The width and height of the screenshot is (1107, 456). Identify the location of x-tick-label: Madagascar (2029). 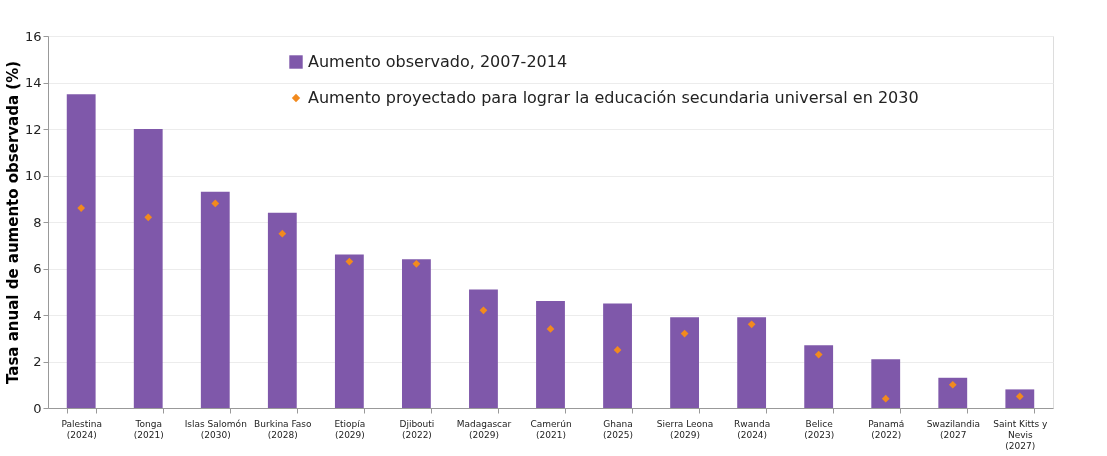
(484, 429).